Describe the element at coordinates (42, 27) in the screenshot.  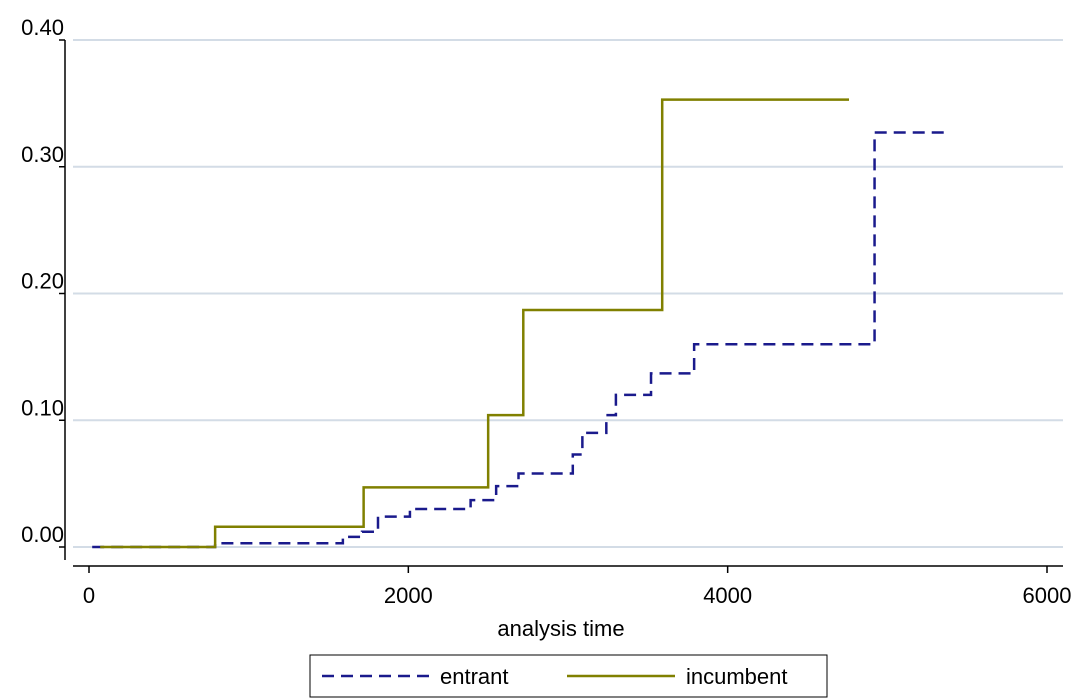
I see `y-tick-label: 0.40` at that location.